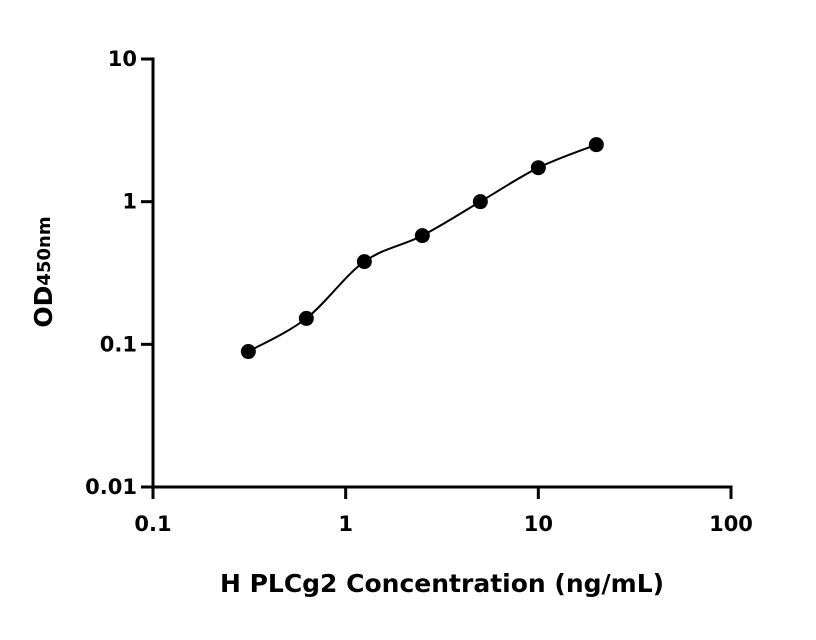 This screenshot has width=816, height=640. What do you see at coordinates (44, 250) in the screenshot?
I see `y-axis-title-subscript: 450nm` at bounding box center [44, 250].